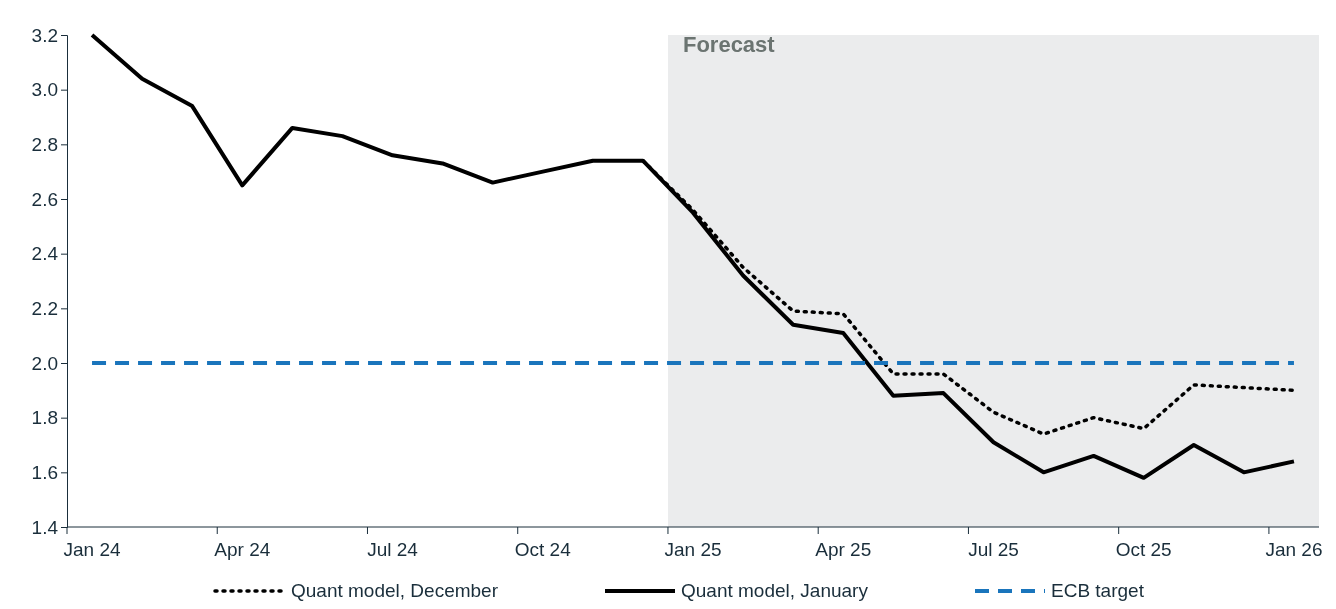 This screenshot has height=609, width=1336. I want to click on x-tick-label: Jan 25, so click(693, 549).